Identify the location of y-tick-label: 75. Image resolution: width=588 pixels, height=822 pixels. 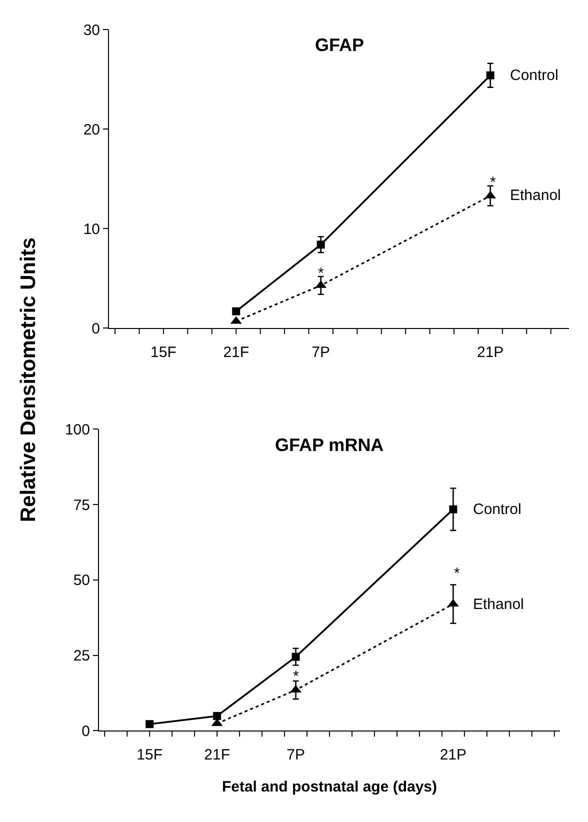
(81, 505).